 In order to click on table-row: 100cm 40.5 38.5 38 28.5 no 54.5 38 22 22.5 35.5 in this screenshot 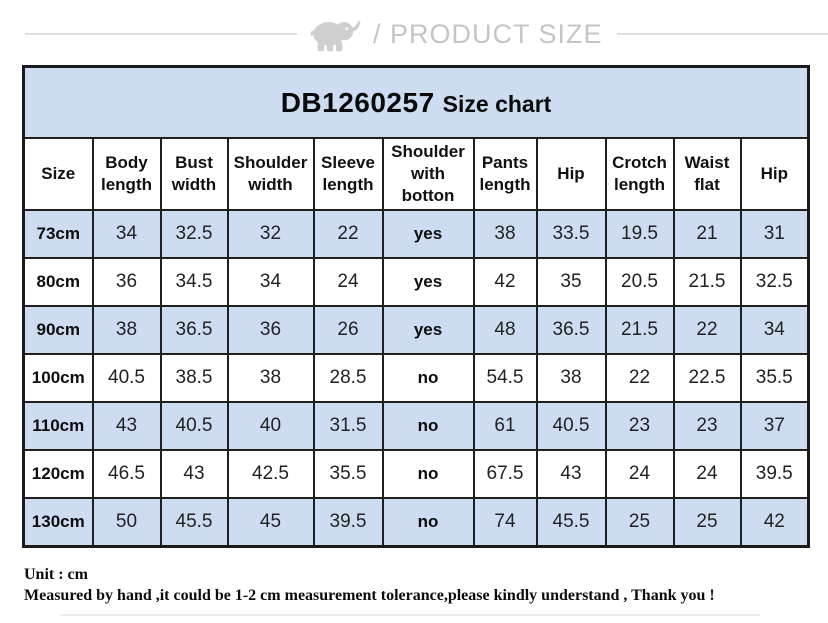, I will do `click(416, 378)`.